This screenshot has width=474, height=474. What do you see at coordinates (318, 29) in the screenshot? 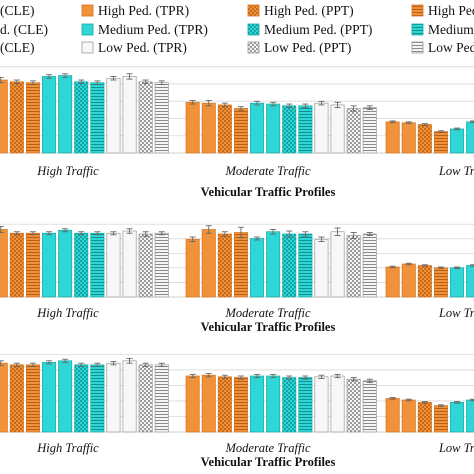
I see `legend-label: Medium Ped. (PPT)` at bounding box center [318, 29].